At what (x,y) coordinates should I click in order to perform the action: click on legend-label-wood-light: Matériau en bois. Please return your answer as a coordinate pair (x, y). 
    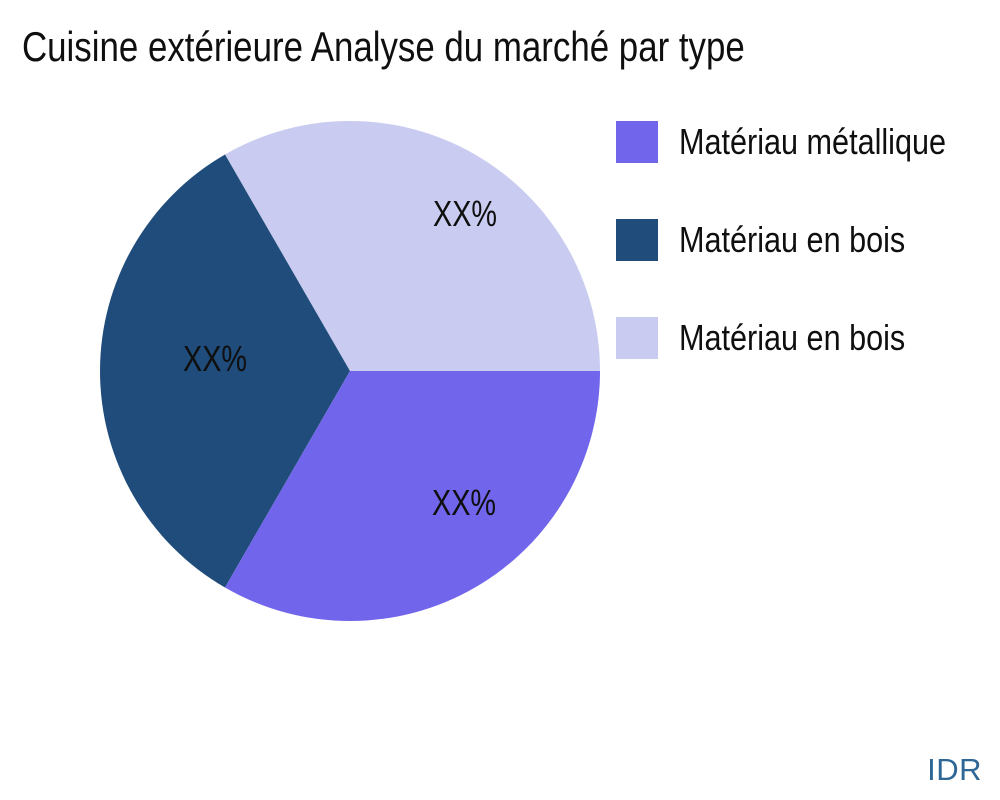
    Looking at the image, I should click on (792, 337).